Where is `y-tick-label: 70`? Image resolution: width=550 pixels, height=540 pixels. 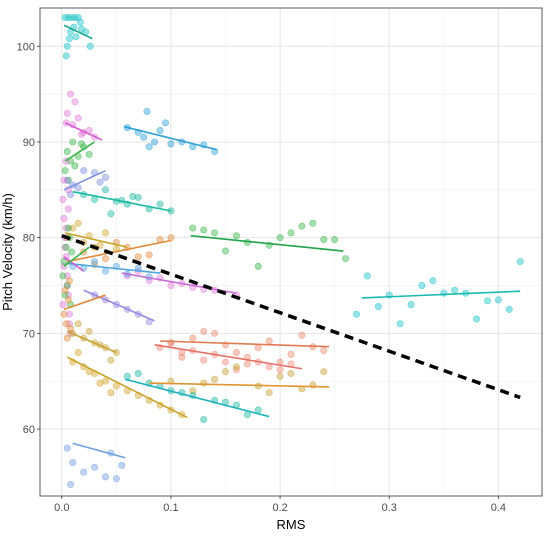 y-tick-label: 70 is located at coordinates (29, 334).